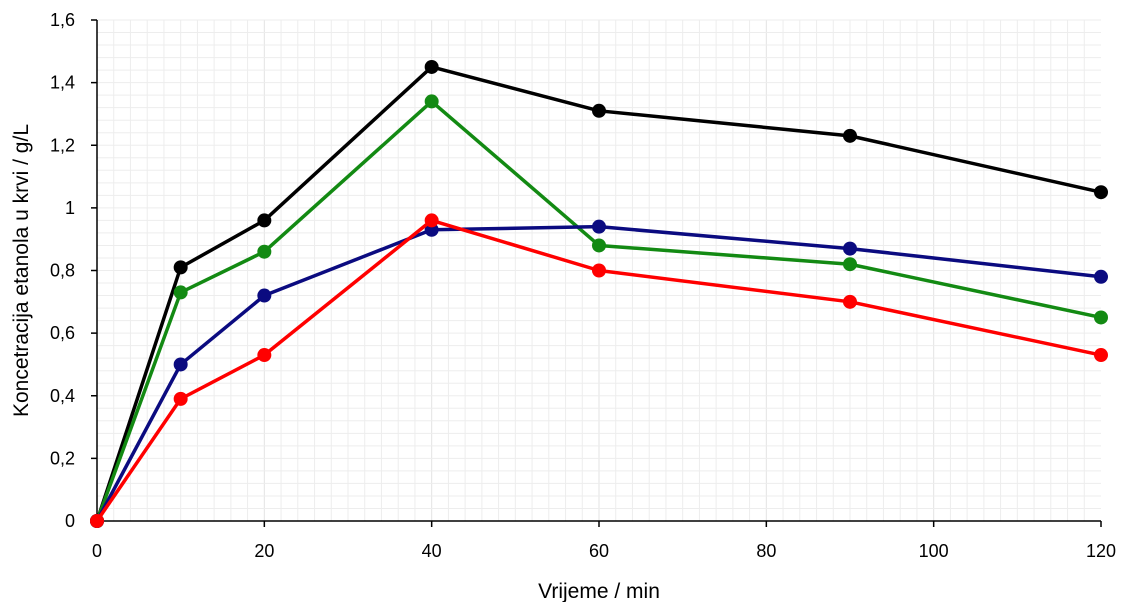 The image size is (1123, 602). What do you see at coordinates (62, 458) in the screenshot?
I see `y-tick-label: 0,2` at bounding box center [62, 458].